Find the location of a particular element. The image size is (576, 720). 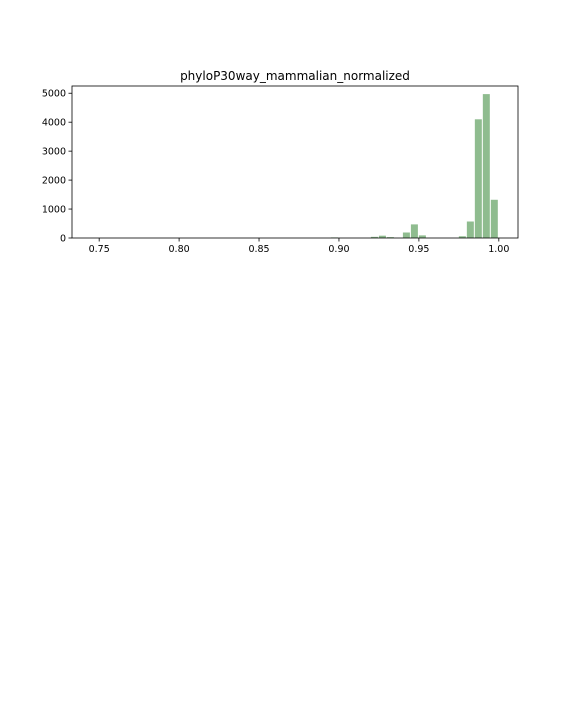

x-axis: 0.75 0.80 0.85 0.90 0.95 1.00 is located at coordinates (299, 246).